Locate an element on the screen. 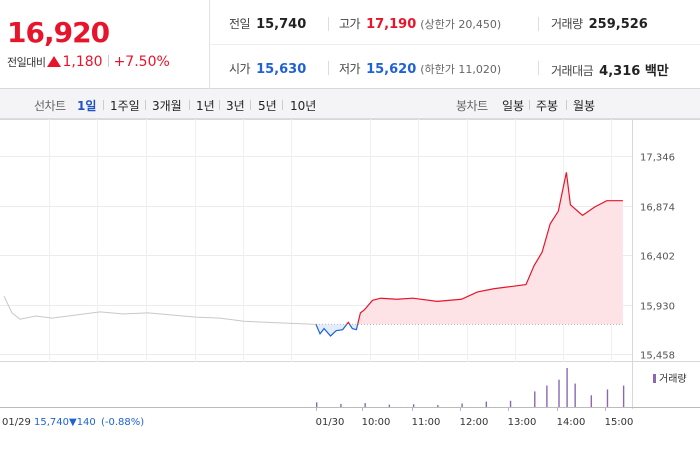 The width and height of the screenshot is (700, 450). current-price: 16,920 is located at coordinates (58, 32).